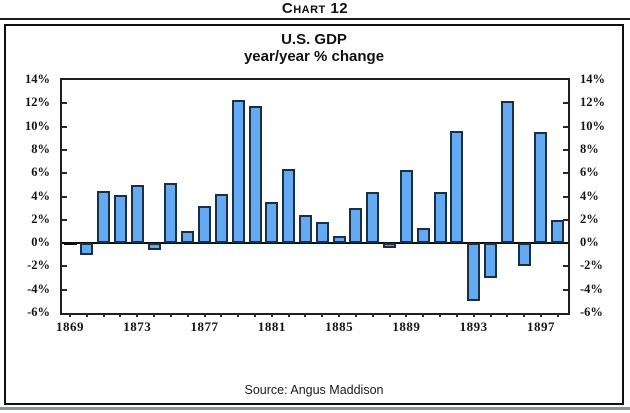 The width and height of the screenshot is (630, 413). What do you see at coordinates (40, 218) in the screenshot?
I see `y-axis-label-left: 2%` at bounding box center [40, 218].